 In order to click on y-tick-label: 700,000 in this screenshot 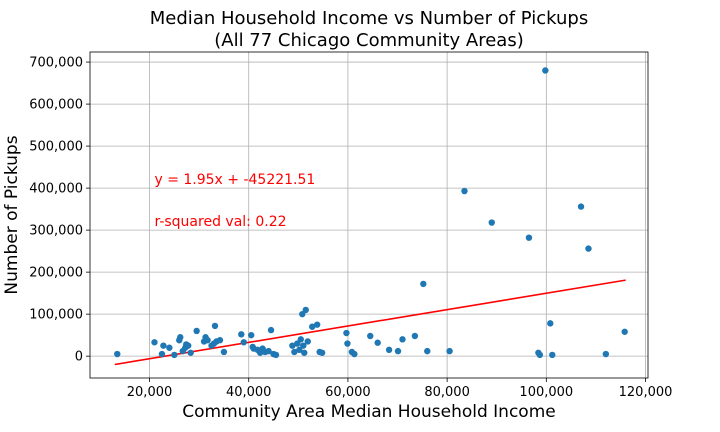, I will do `click(56, 63)`.